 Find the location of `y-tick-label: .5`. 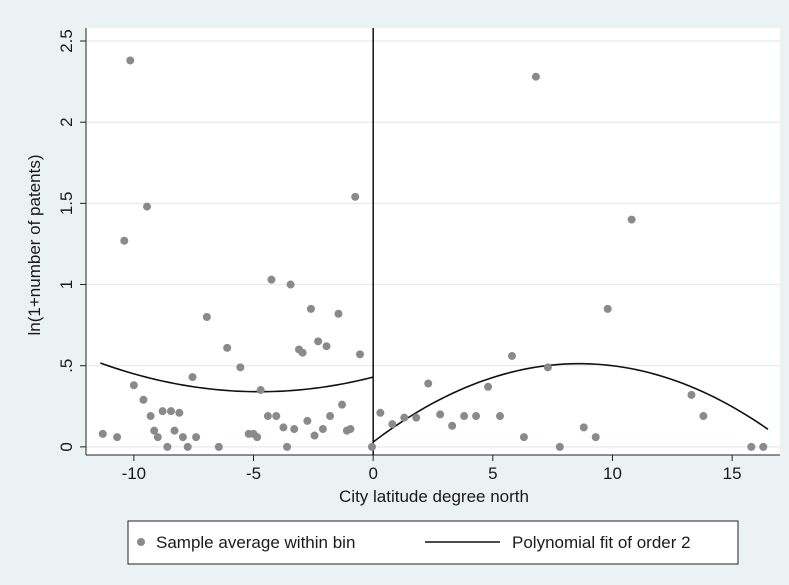

y-tick-label: .5 is located at coordinates (66, 366).